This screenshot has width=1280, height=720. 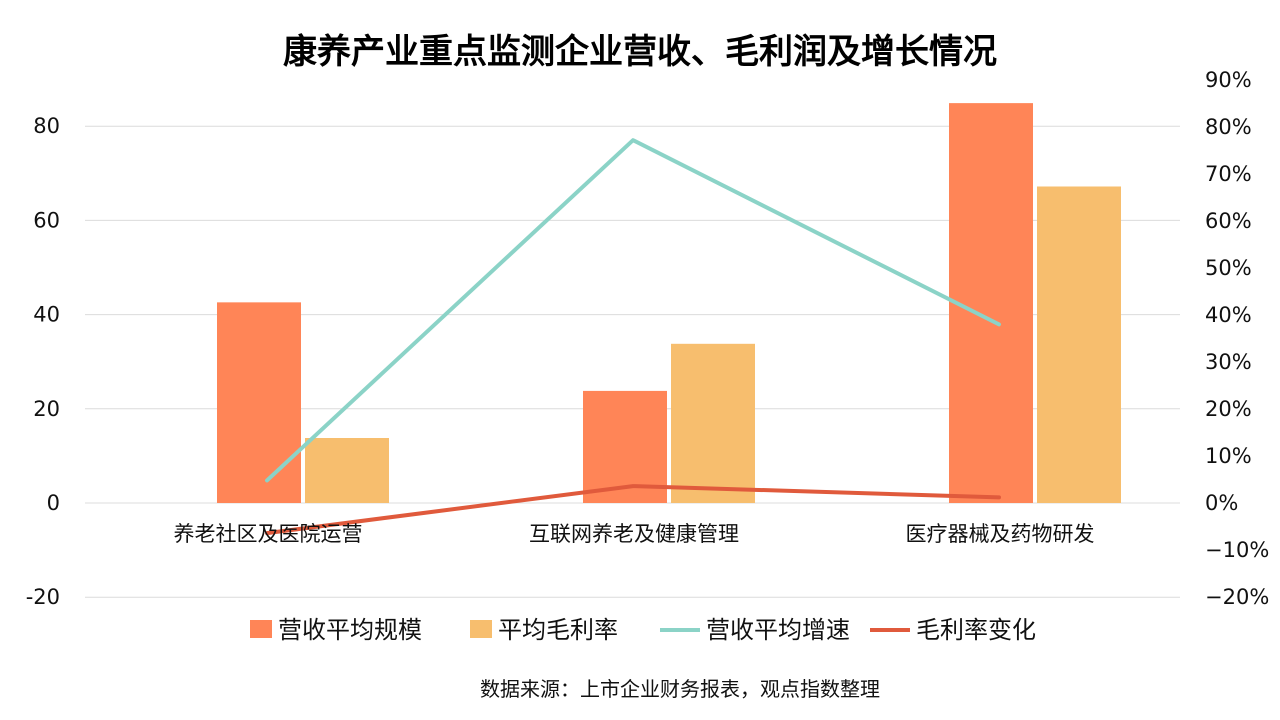 What do you see at coordinates (268, 534) in the screenshot?
I see `category-label: 养老社区及医院运营` at bounding box center [268, 534].